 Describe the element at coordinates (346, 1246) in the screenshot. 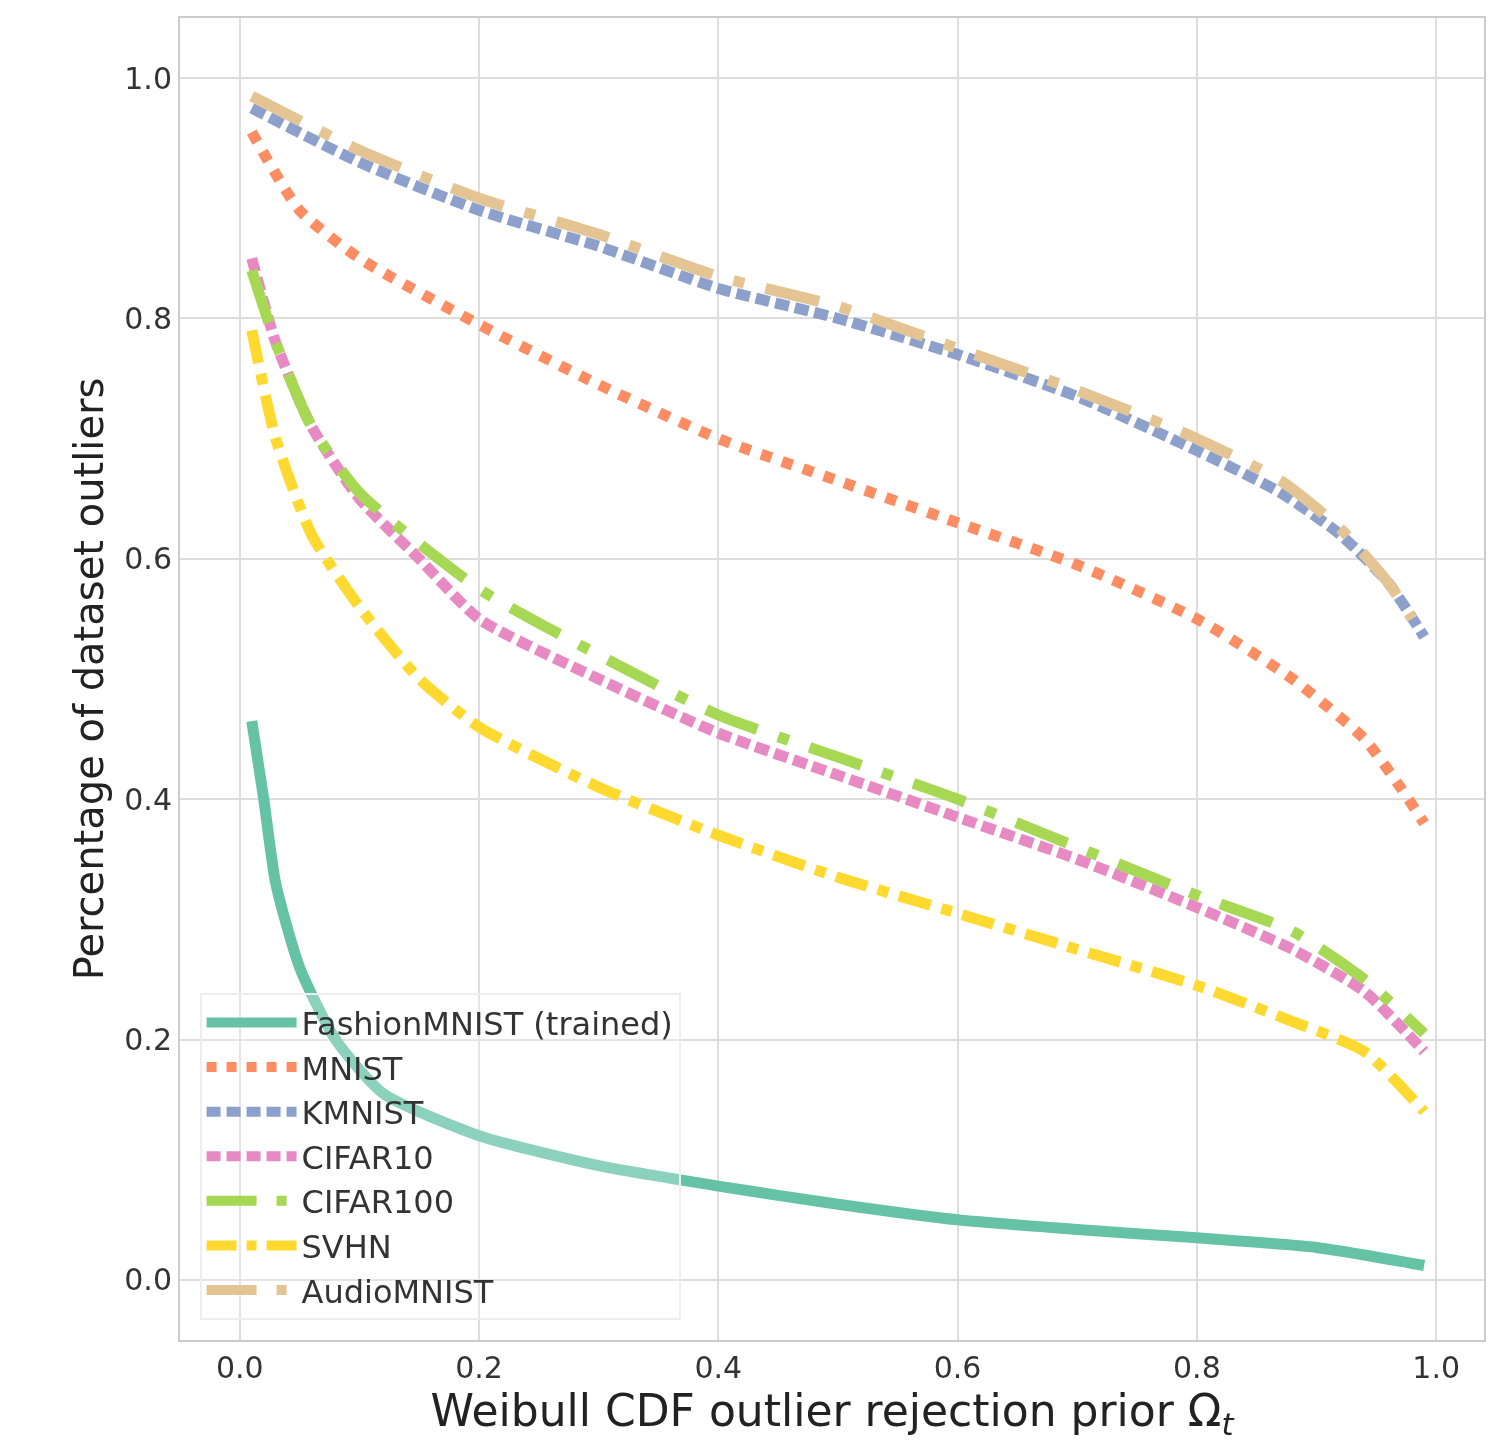

I see `legend-label: SVHN` at that location.